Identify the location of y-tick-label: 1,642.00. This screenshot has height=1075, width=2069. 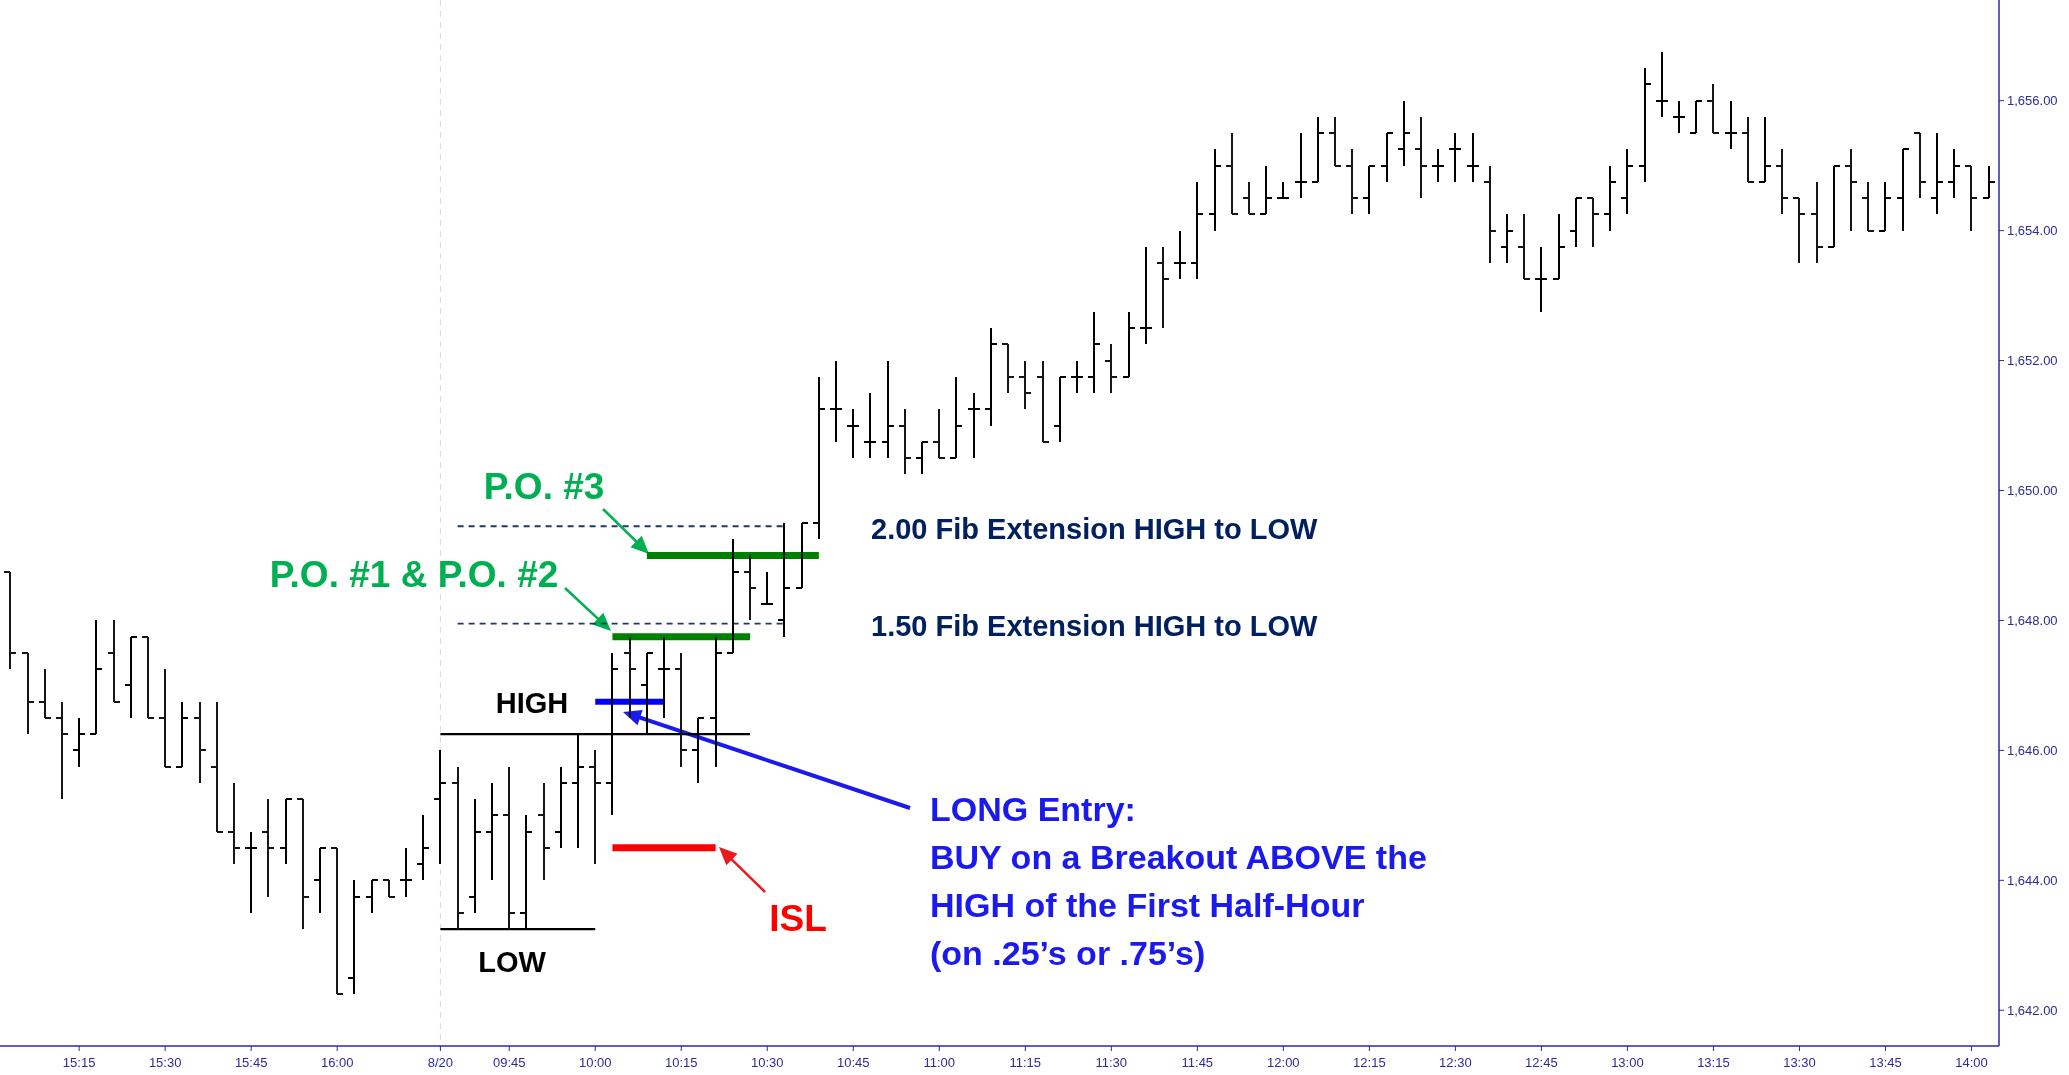
(2032, 1010).